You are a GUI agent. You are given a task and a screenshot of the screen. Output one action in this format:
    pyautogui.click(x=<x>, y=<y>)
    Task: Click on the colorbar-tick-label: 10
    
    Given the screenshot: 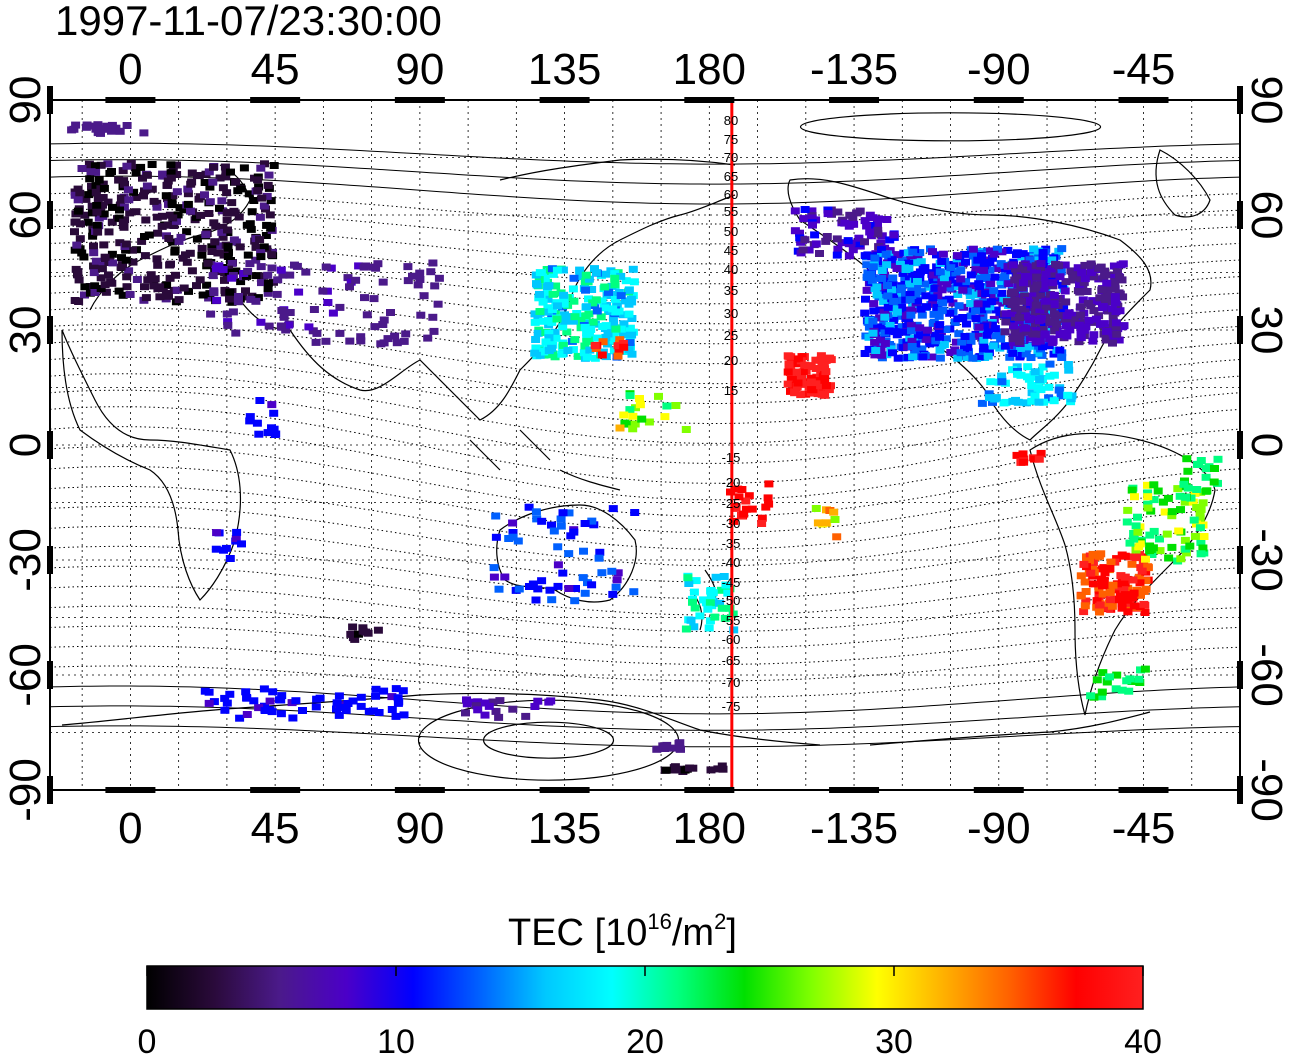 What is the action you would take?
    pyautogui.click(x=396, y=1040)
    